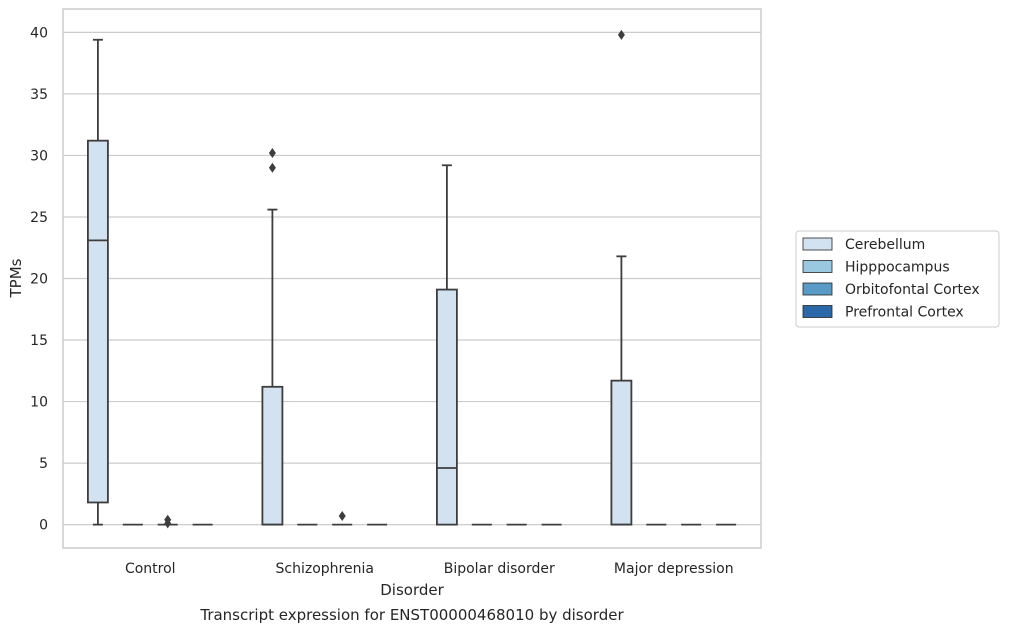 The height and width of the screenshot is (634, 1009). I want to click on x-tick-label: Major depression, so click(674, 569).